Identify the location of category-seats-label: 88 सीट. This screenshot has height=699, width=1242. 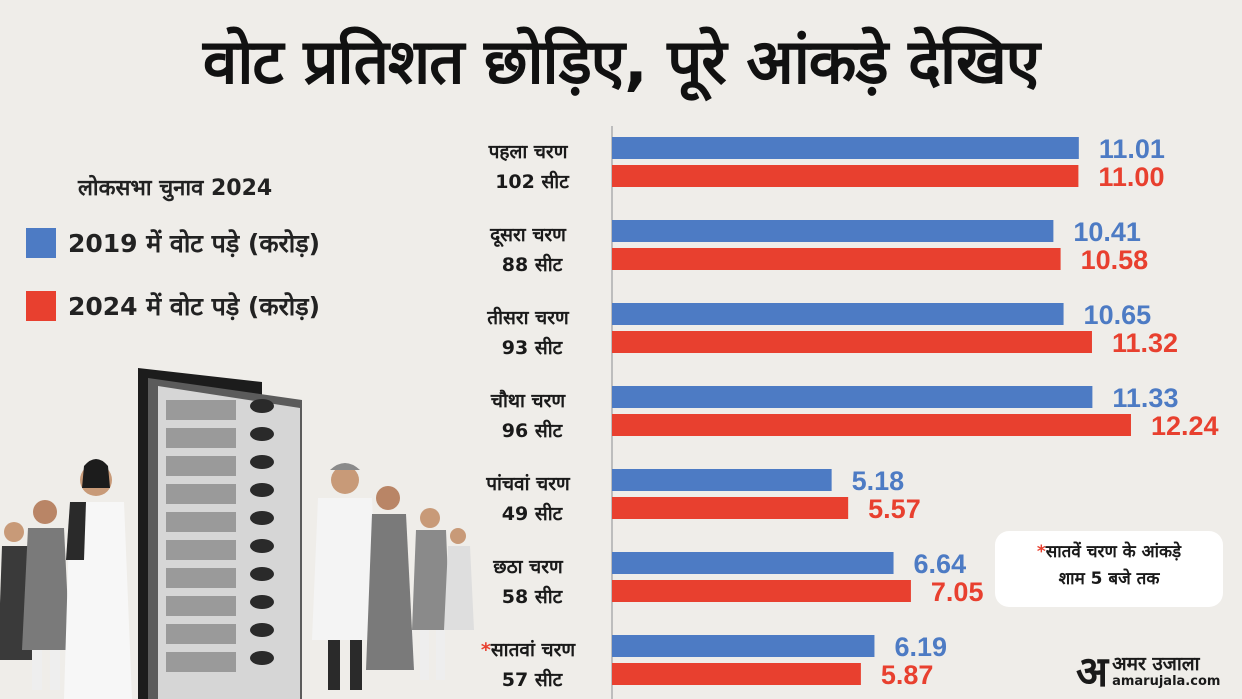
(533, 264).